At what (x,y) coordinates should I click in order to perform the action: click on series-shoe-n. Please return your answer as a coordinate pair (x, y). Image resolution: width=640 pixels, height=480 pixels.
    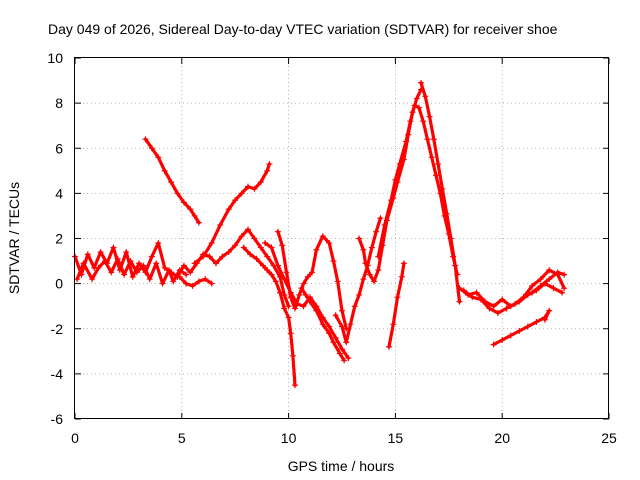
    Looking at the image, I should click on (440, 192).